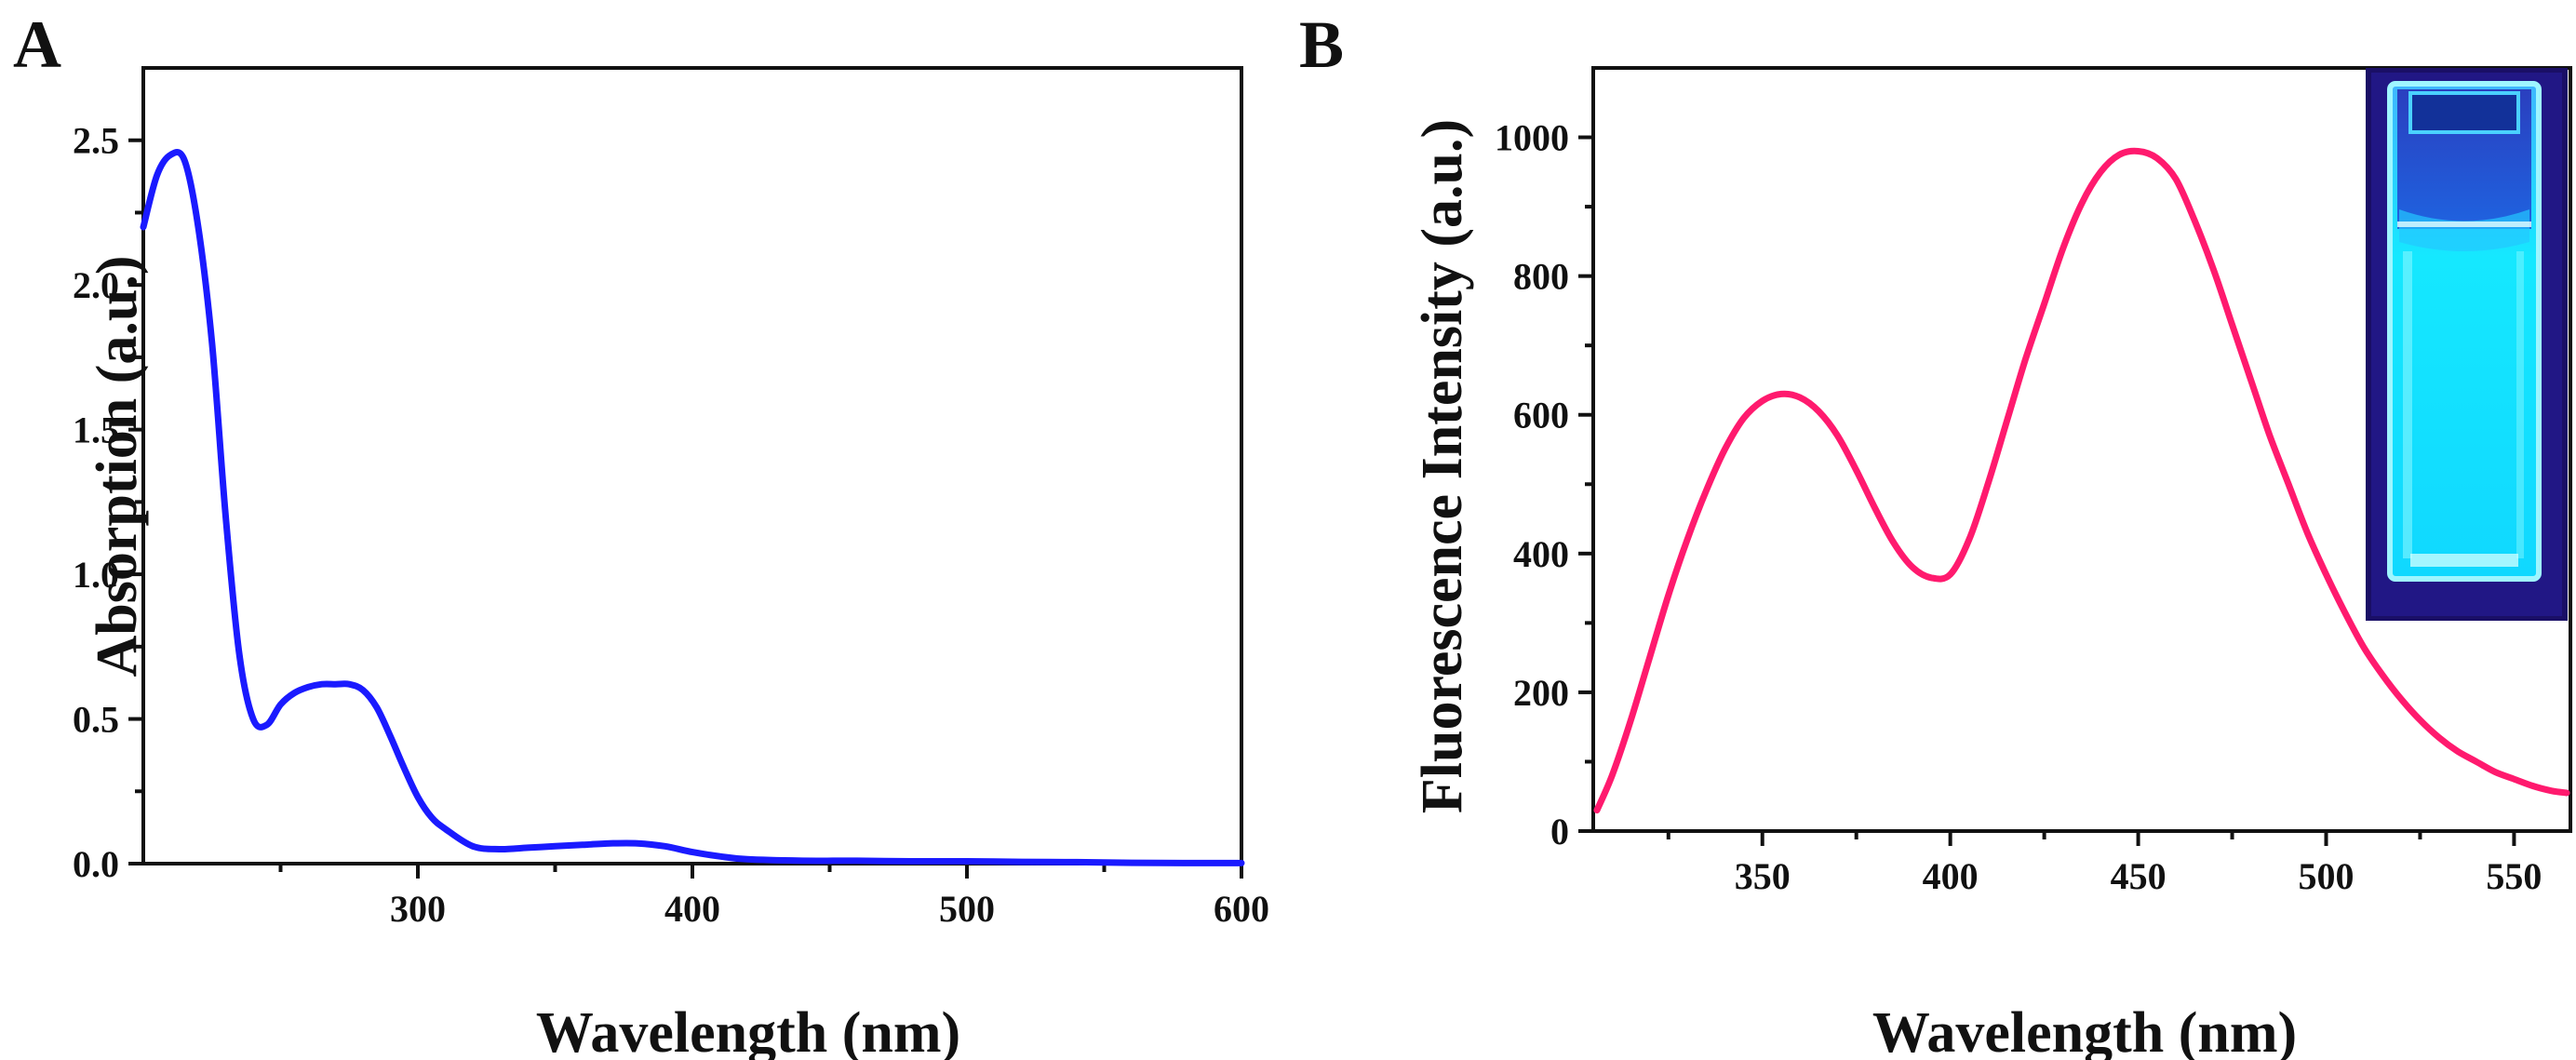  What do you see at coordinates (1541, 277) in the screenshot?
I see `y-tick-label: 800` at bounding box center [1541, 277].